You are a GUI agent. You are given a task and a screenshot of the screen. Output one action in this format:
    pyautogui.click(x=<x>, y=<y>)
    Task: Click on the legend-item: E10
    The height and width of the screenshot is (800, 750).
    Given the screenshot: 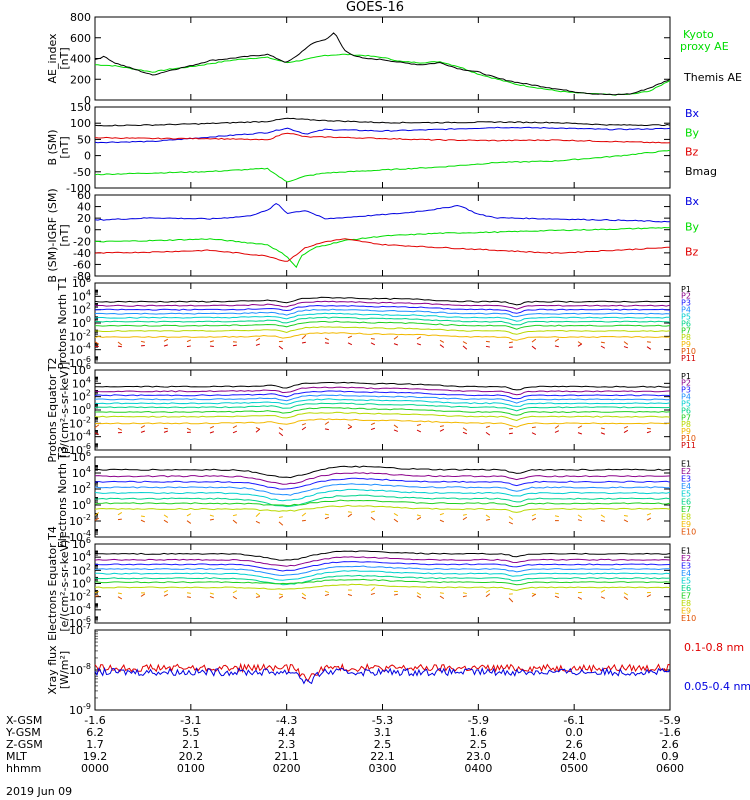 What is the action you would take?
    pyautogui.click(x=688, y=532)
    